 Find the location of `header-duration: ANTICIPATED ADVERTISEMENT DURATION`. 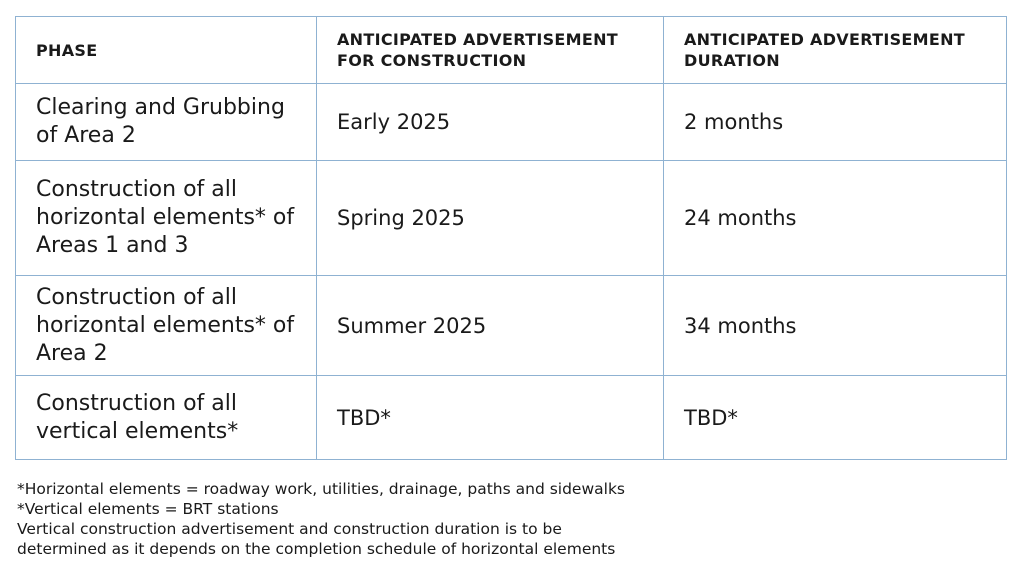

header-duration: ANTICIPATED ADVERTISEMENT DURATION is located at coordinates (835, 50).